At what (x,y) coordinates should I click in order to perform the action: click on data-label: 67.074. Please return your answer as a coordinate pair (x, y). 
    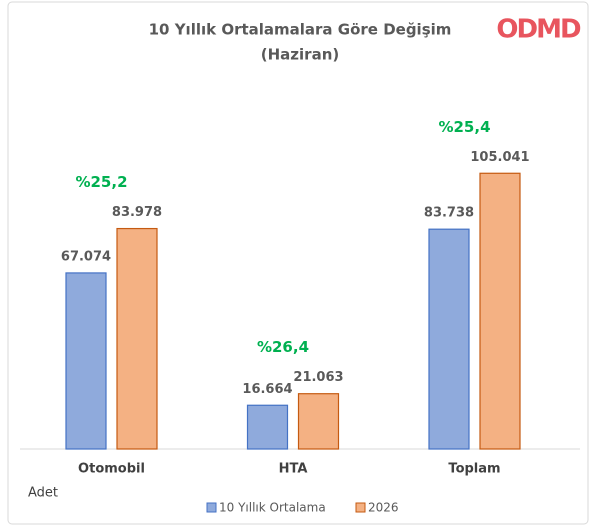
    Looking at the image, I should click on (86, 256).